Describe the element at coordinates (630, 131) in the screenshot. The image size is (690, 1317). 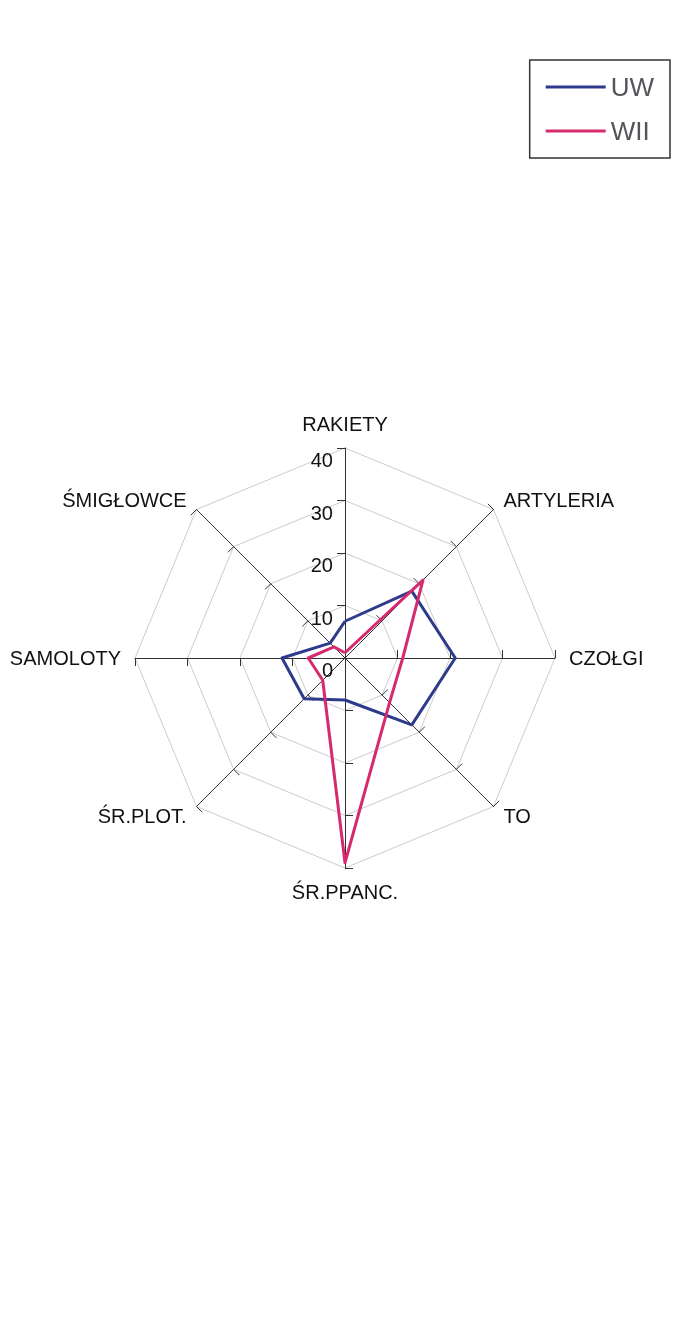
I see `legend-label: WII` at that location.